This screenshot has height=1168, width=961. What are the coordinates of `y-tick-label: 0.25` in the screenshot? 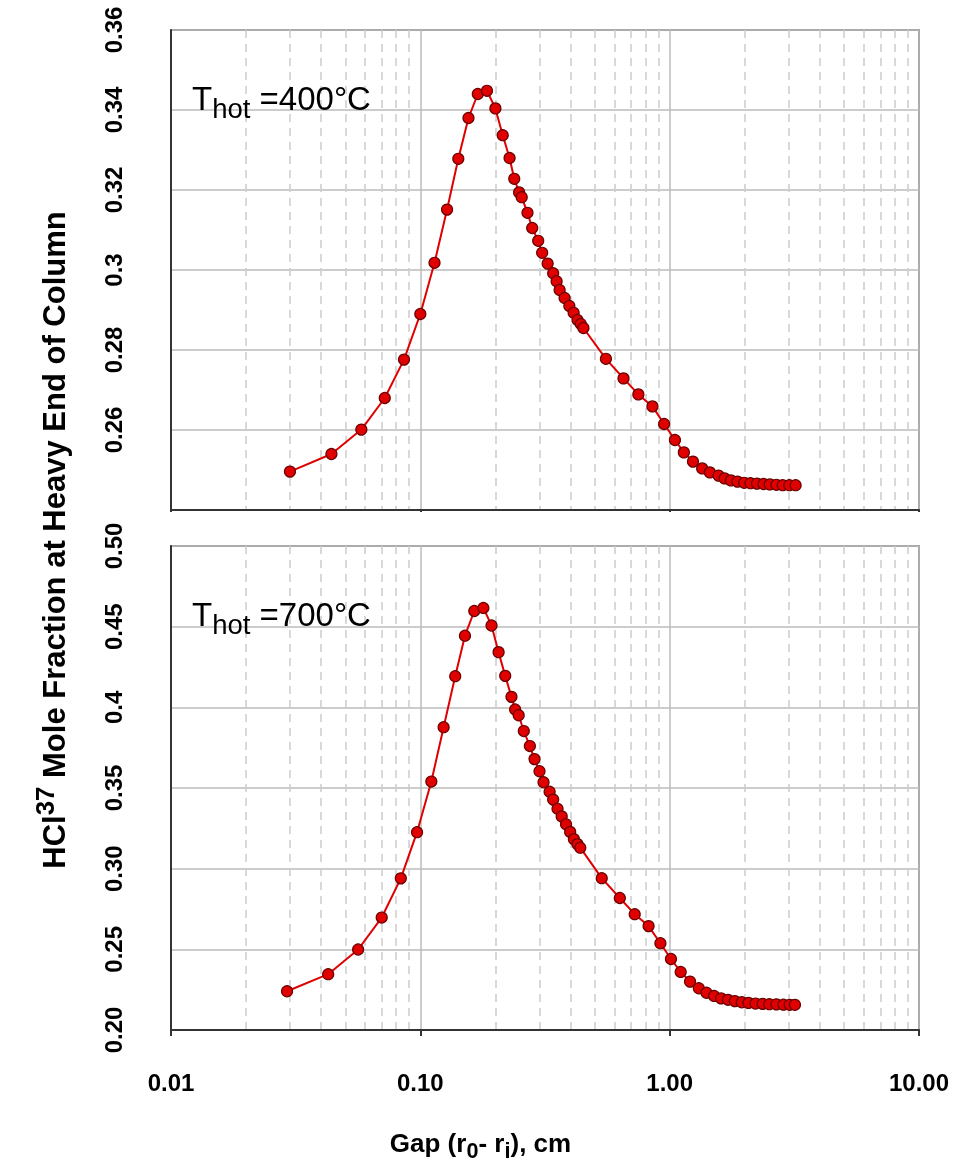 It's located at (113, 949).